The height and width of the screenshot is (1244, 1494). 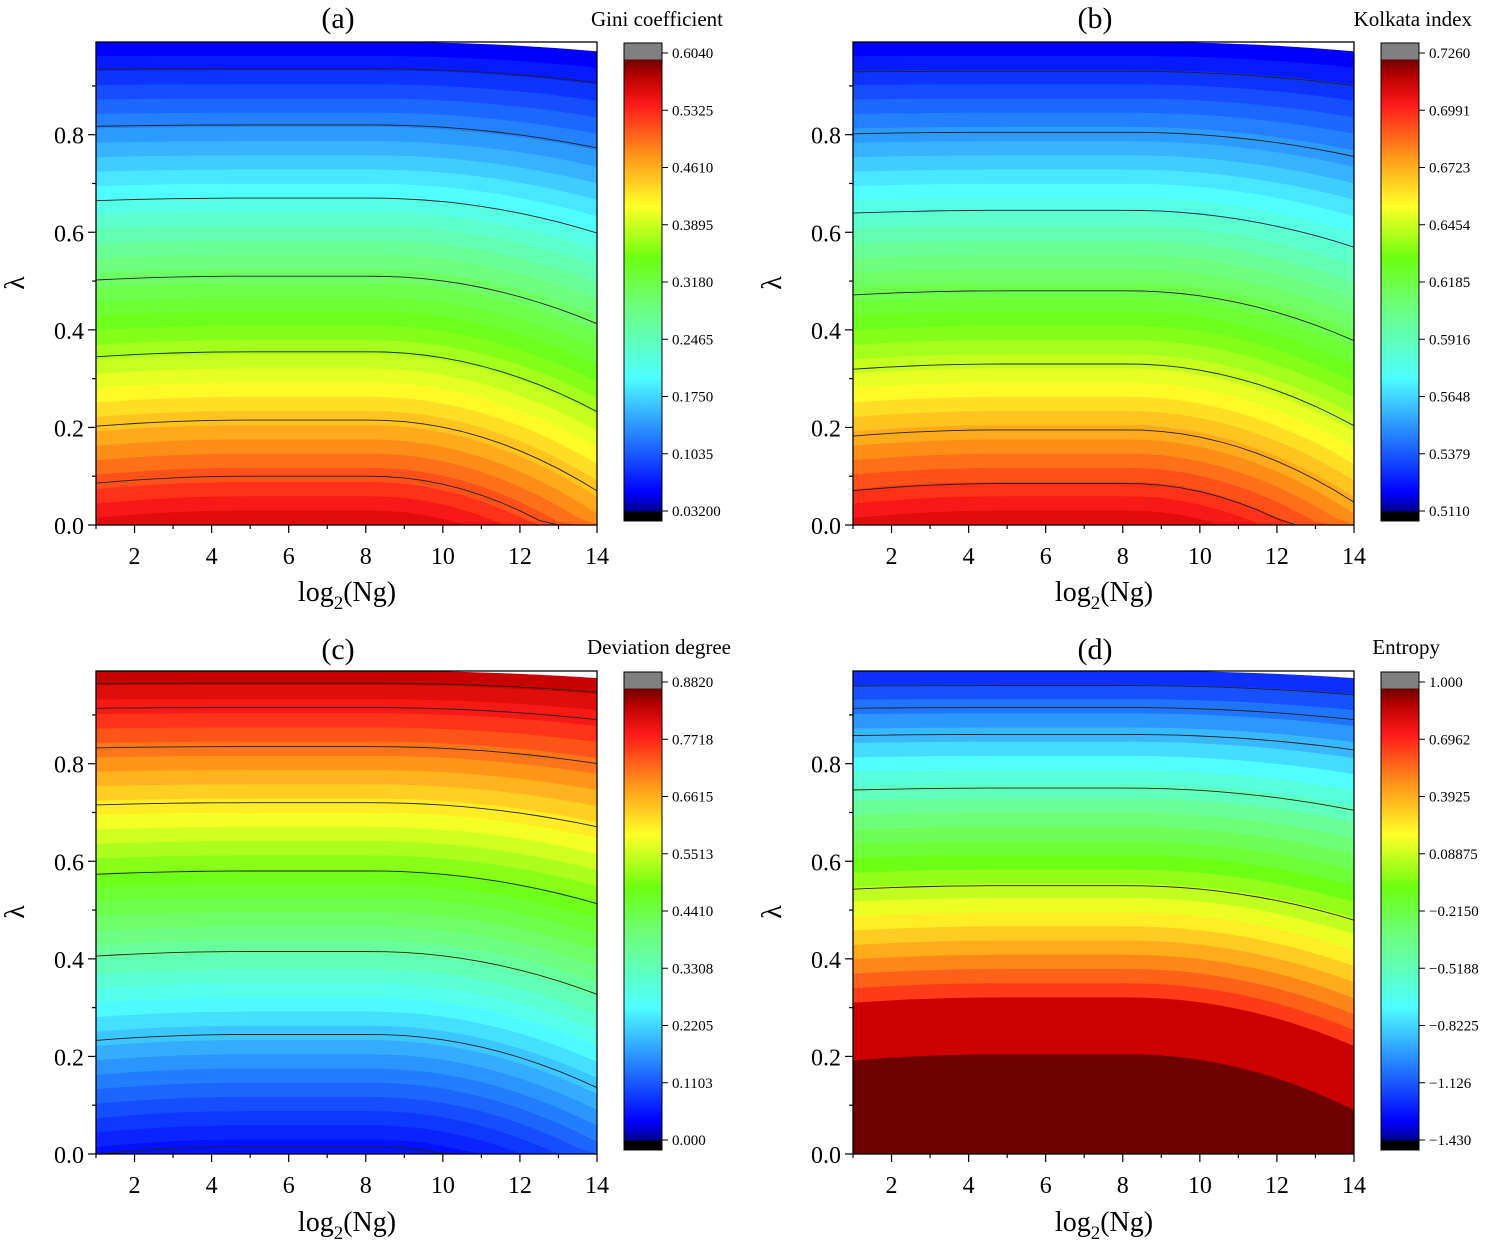 What do you see at coordinates (692, 798) in the screenshot?
I see `colorbar-tick-label: 0.6615` at bounding box center [692, 798].